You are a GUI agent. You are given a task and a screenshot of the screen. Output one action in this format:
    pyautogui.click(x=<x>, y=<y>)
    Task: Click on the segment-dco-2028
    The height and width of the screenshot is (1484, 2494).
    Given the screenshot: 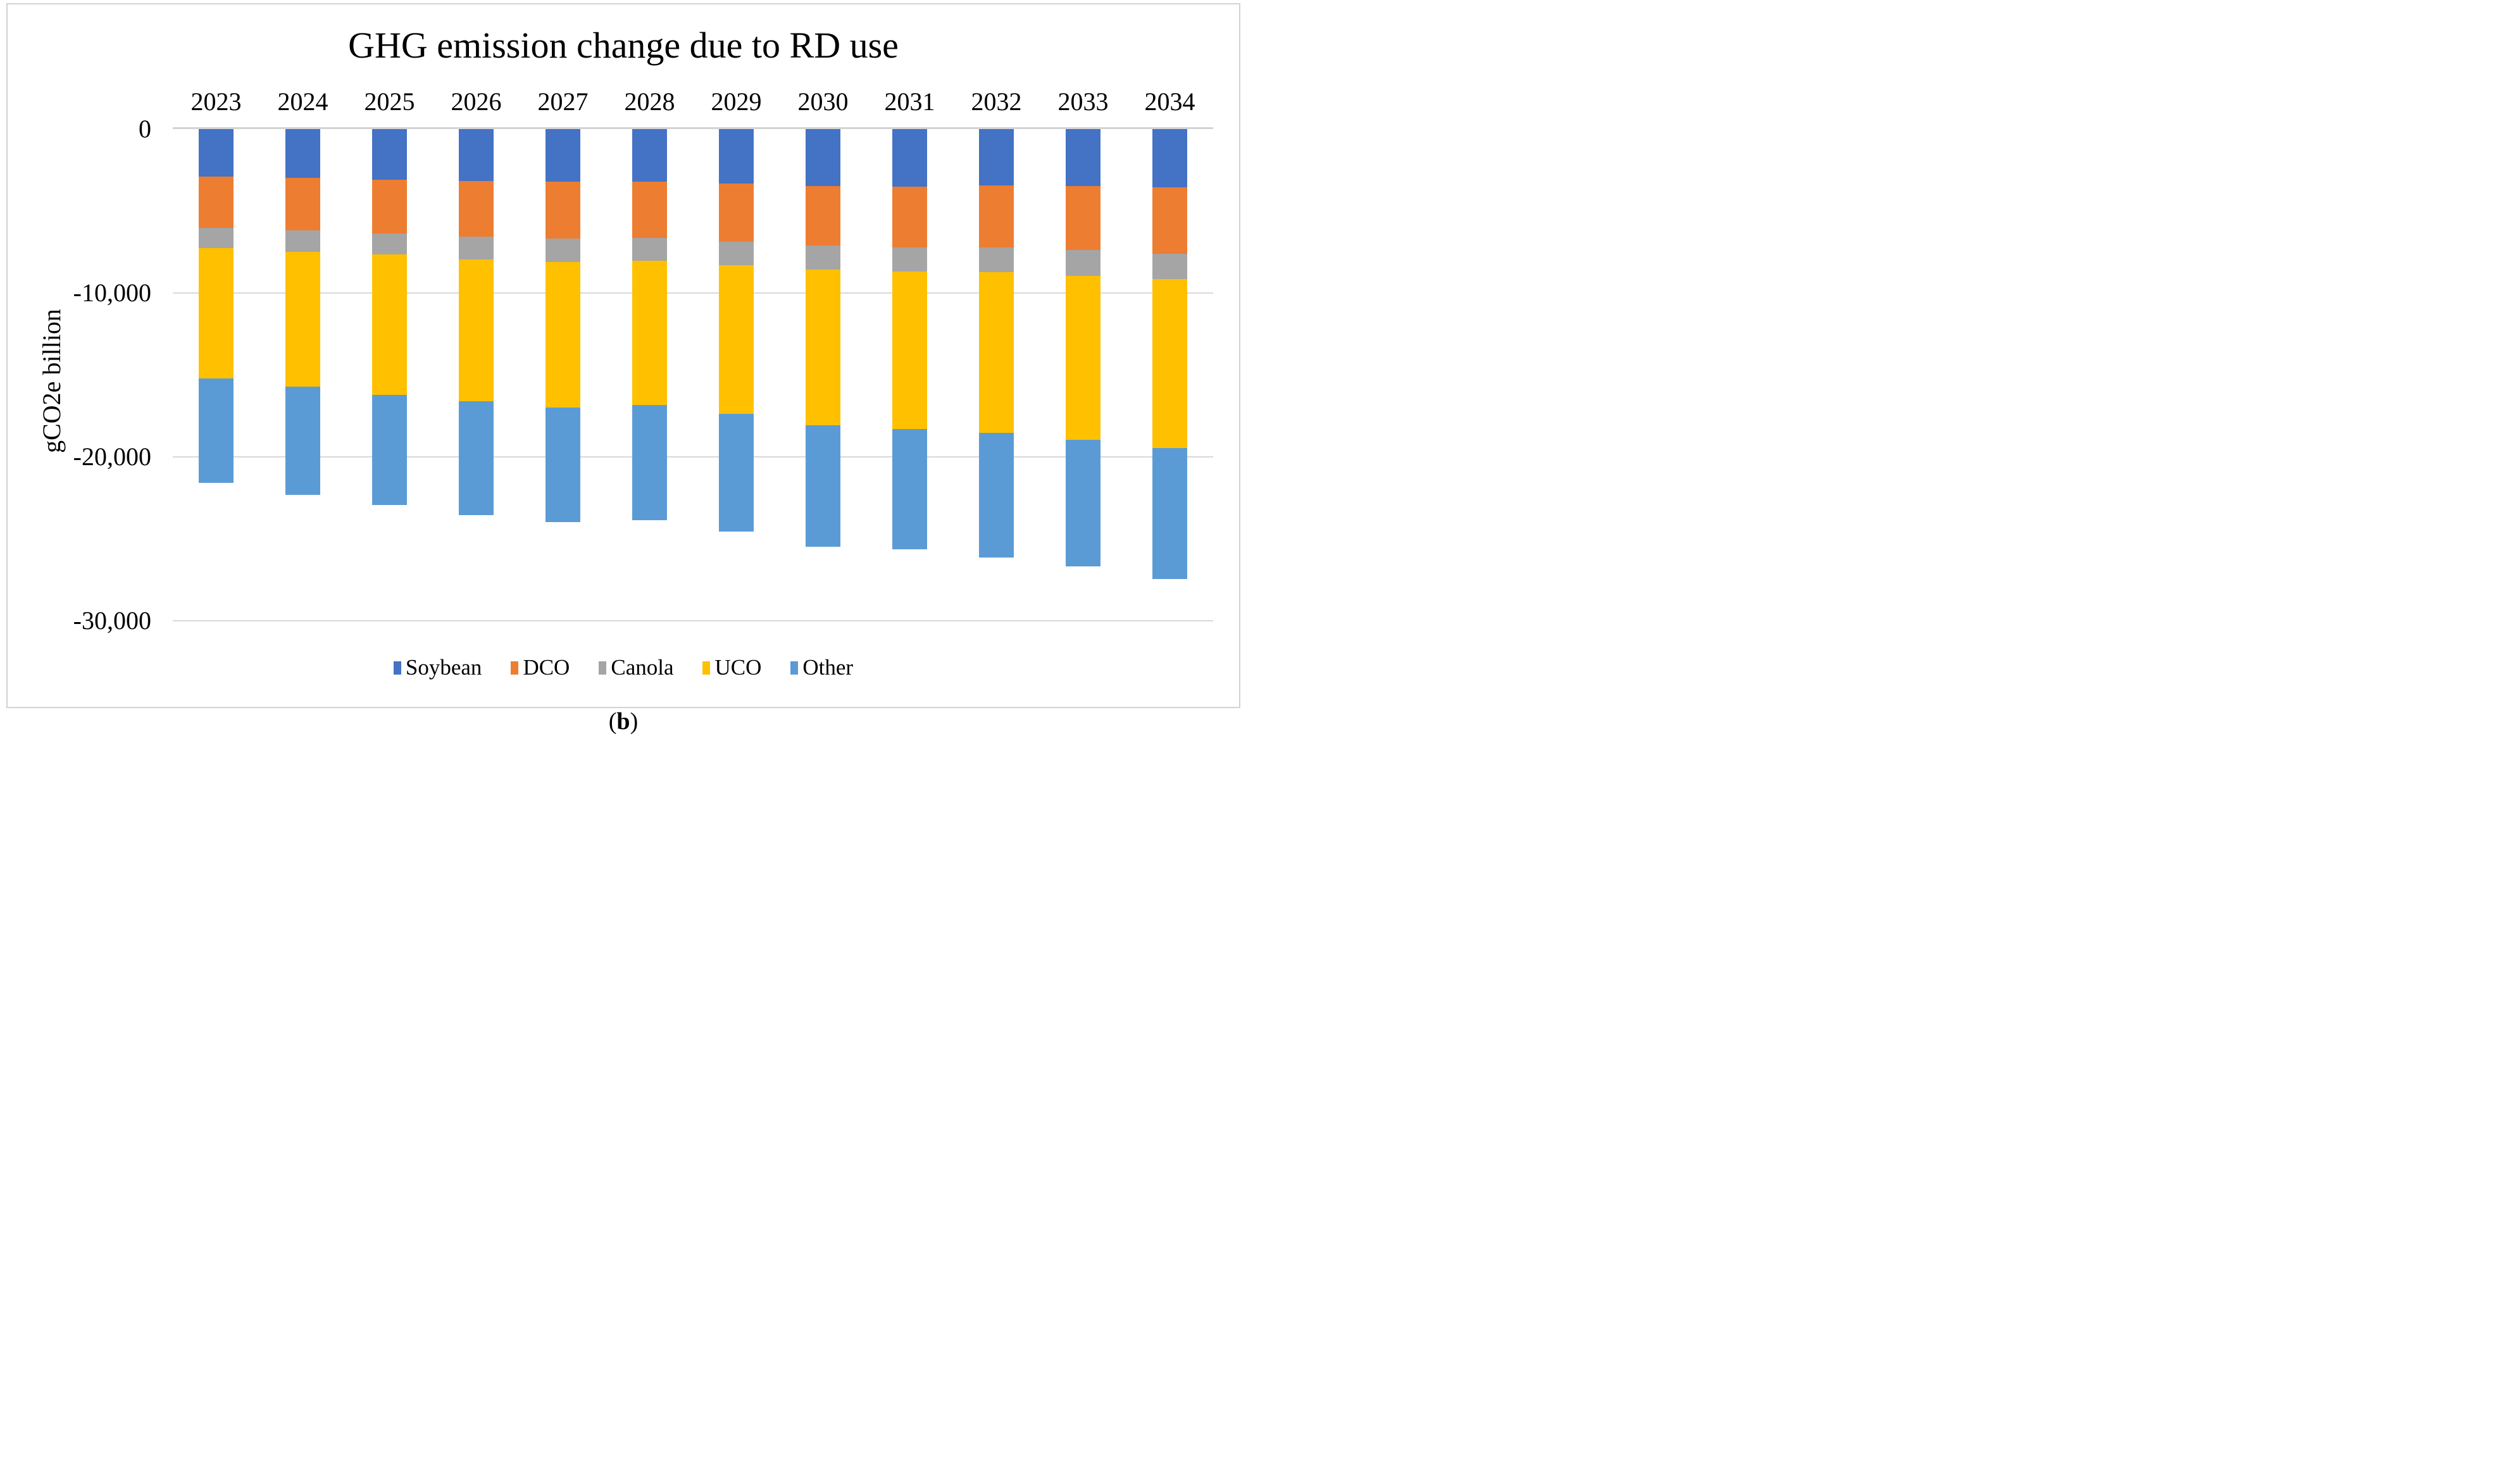 What is the action you would take?
    pyautogui.click(x=649, y=210)
    